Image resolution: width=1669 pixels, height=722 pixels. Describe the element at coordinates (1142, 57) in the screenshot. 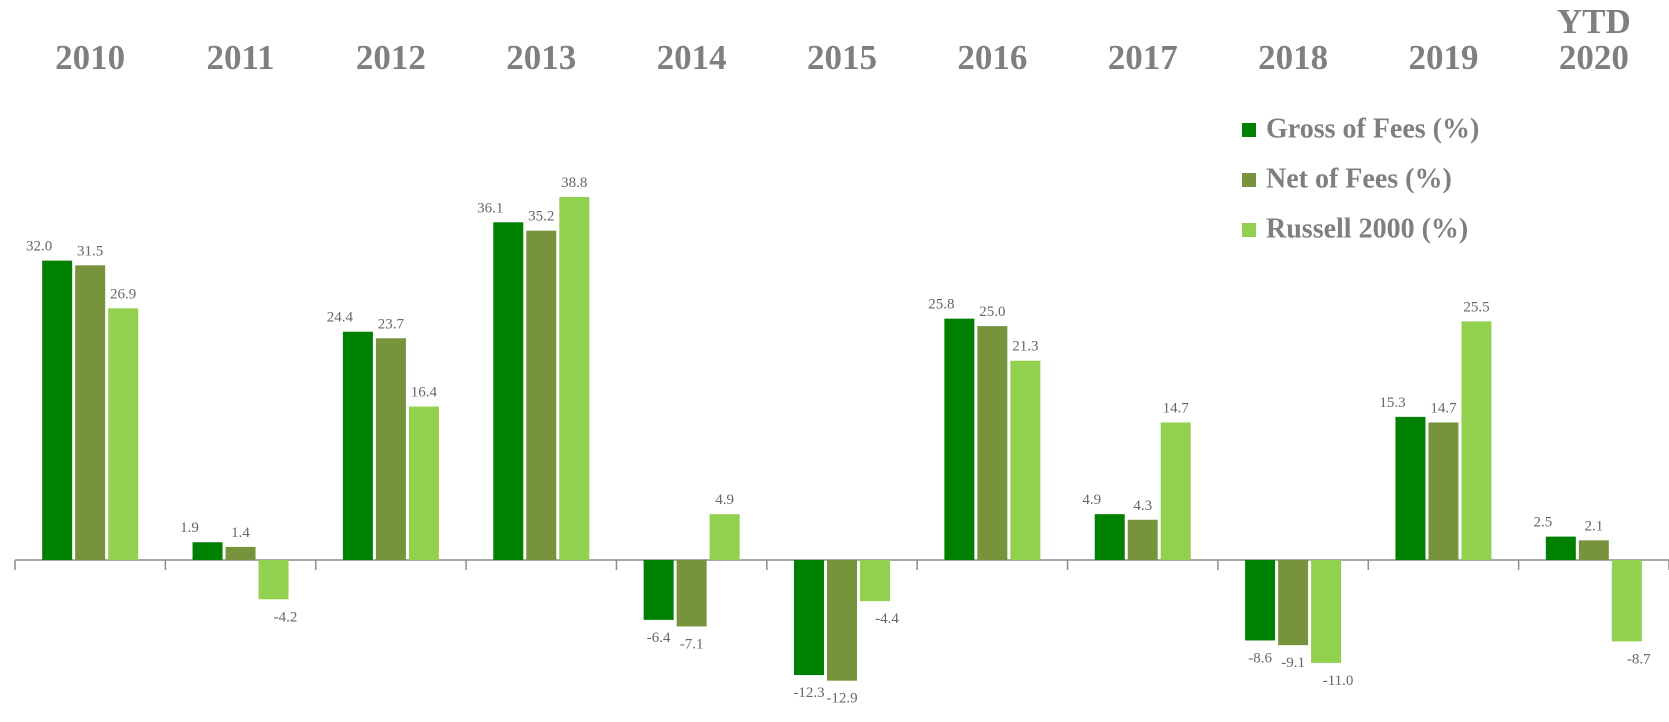

I see `category-label: 2017` at that location.